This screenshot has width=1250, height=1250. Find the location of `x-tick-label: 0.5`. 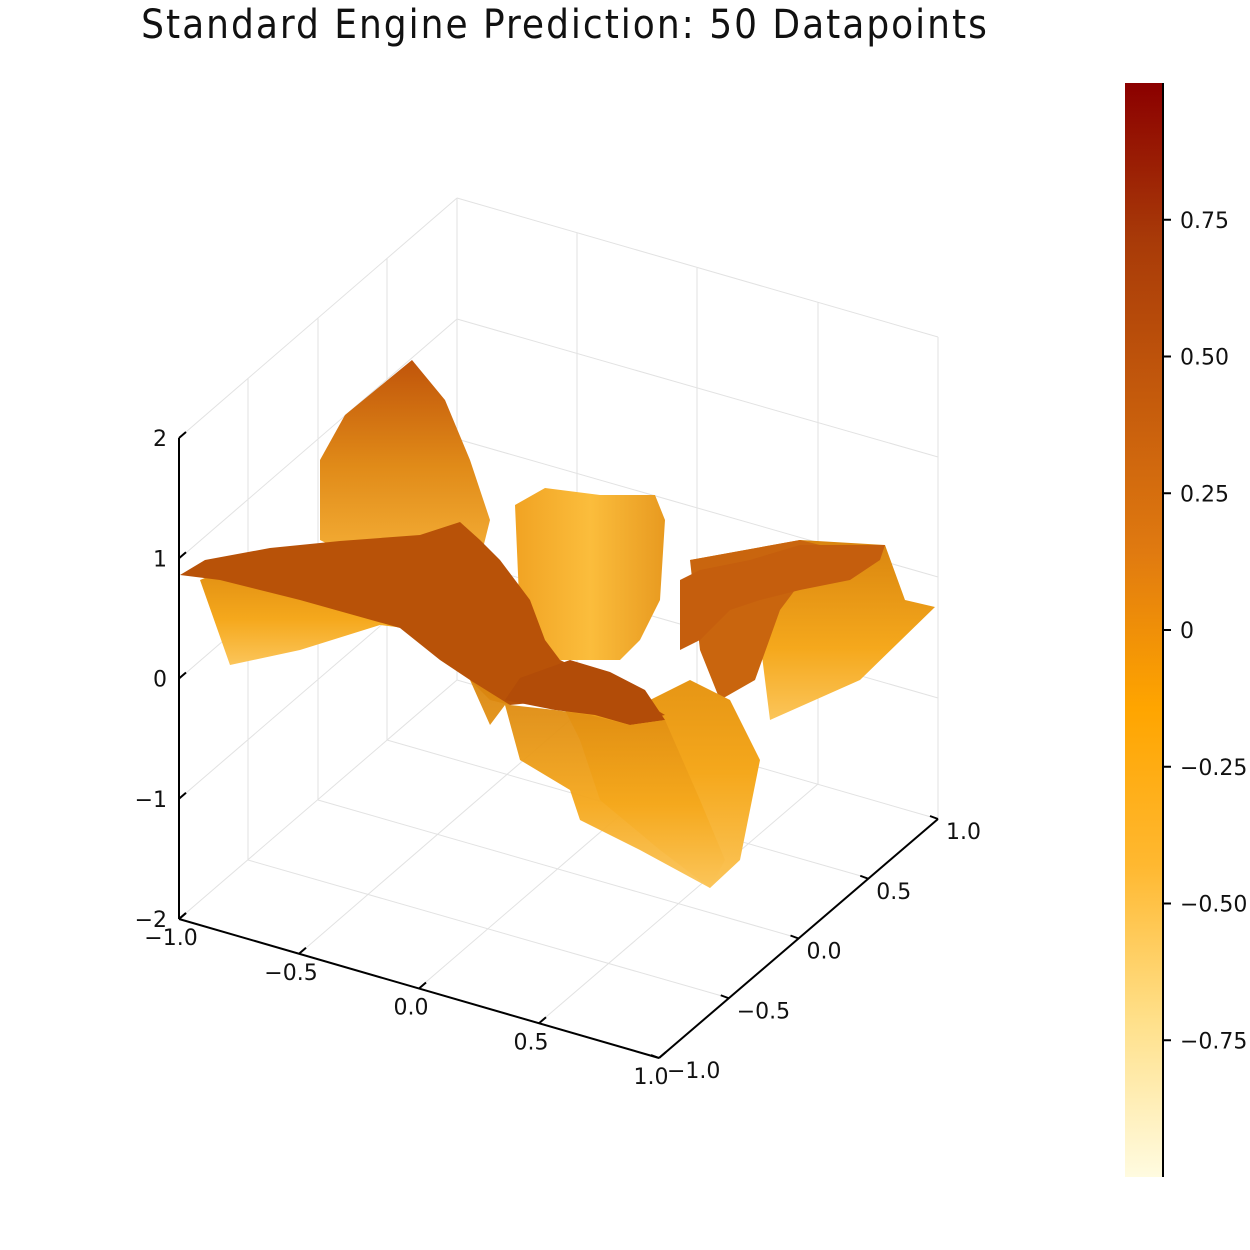

x-tick-label: 0.5 is located at coordinates (531, 1042).